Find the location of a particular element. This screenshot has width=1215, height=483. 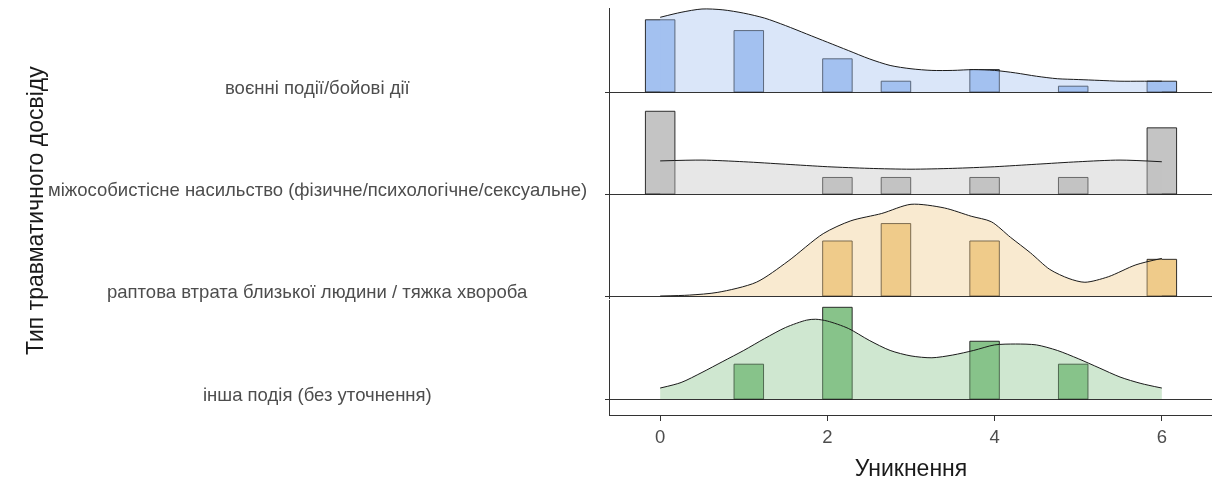

x-tick-label: 2 is located at coordinates (827, 436).